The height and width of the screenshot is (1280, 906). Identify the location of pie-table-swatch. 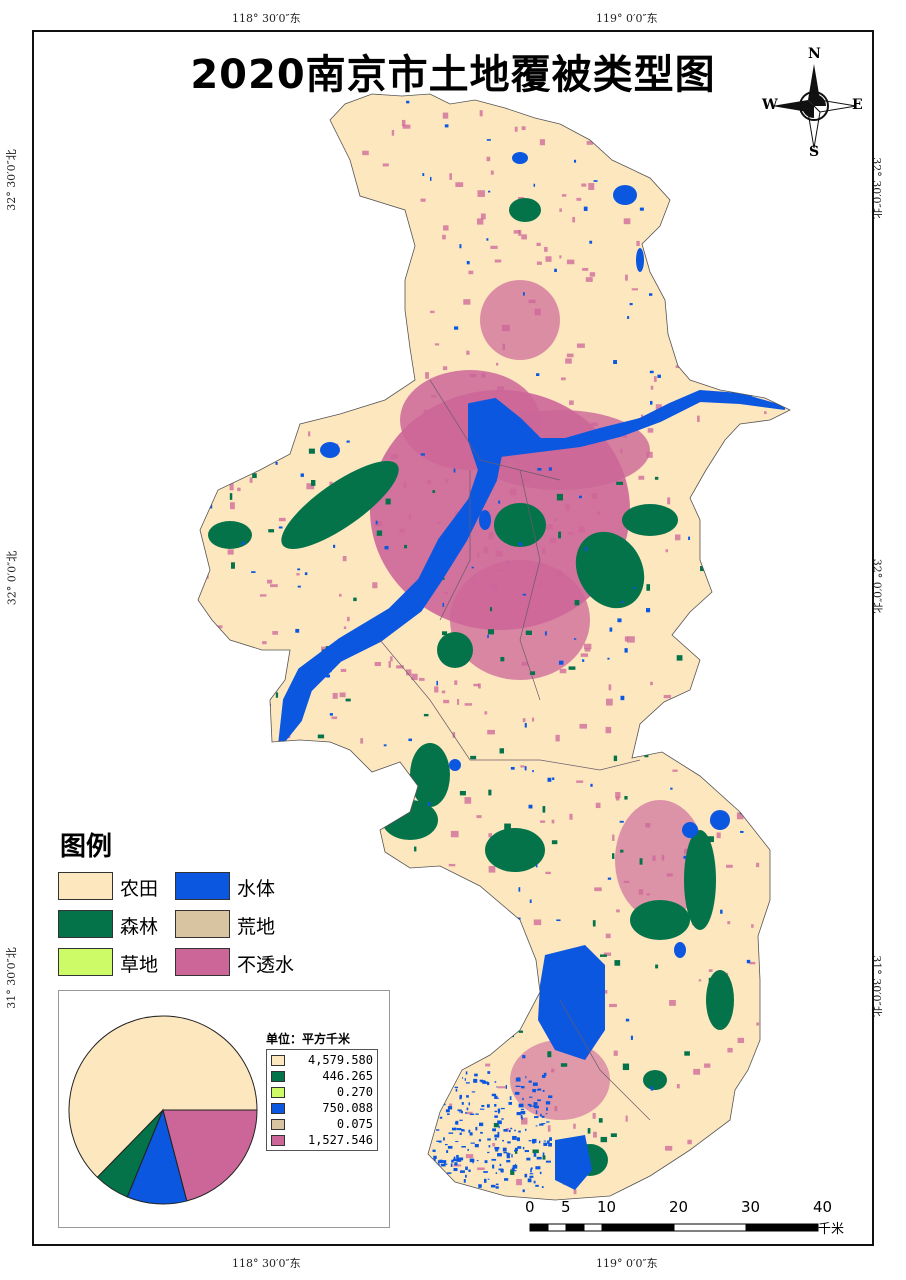
(278, 1108).